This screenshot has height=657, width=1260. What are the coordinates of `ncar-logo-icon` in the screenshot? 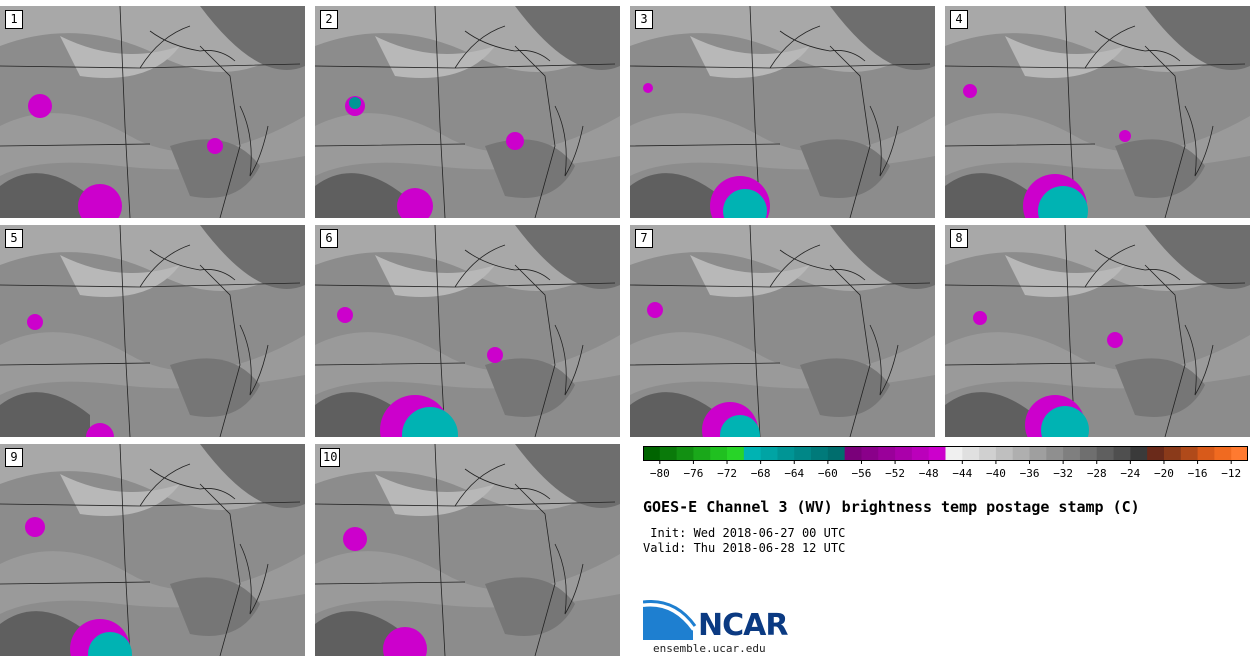 It's located at (670, 620).